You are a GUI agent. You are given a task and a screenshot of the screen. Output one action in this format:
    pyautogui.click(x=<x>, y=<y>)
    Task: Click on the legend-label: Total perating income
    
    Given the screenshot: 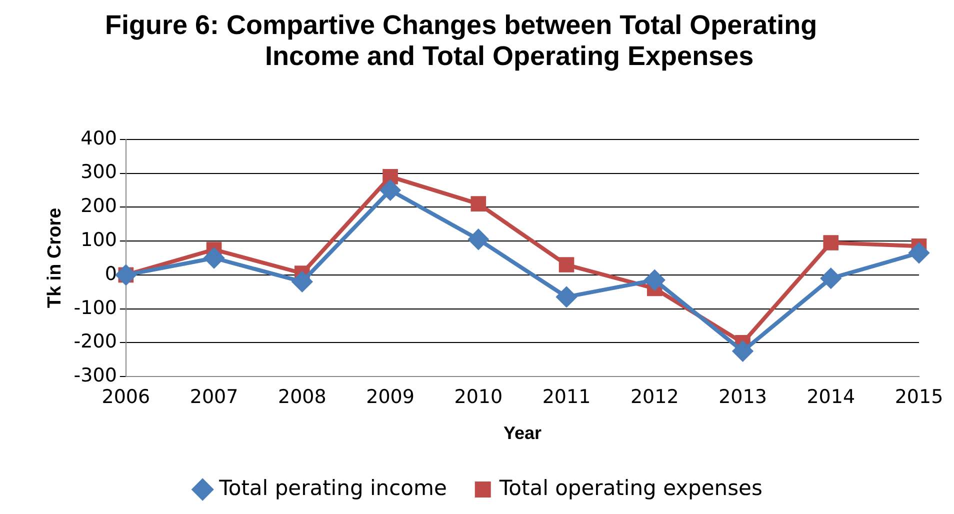 What is the action you would take?
    pyautogui.click(x=332, y=488)
    